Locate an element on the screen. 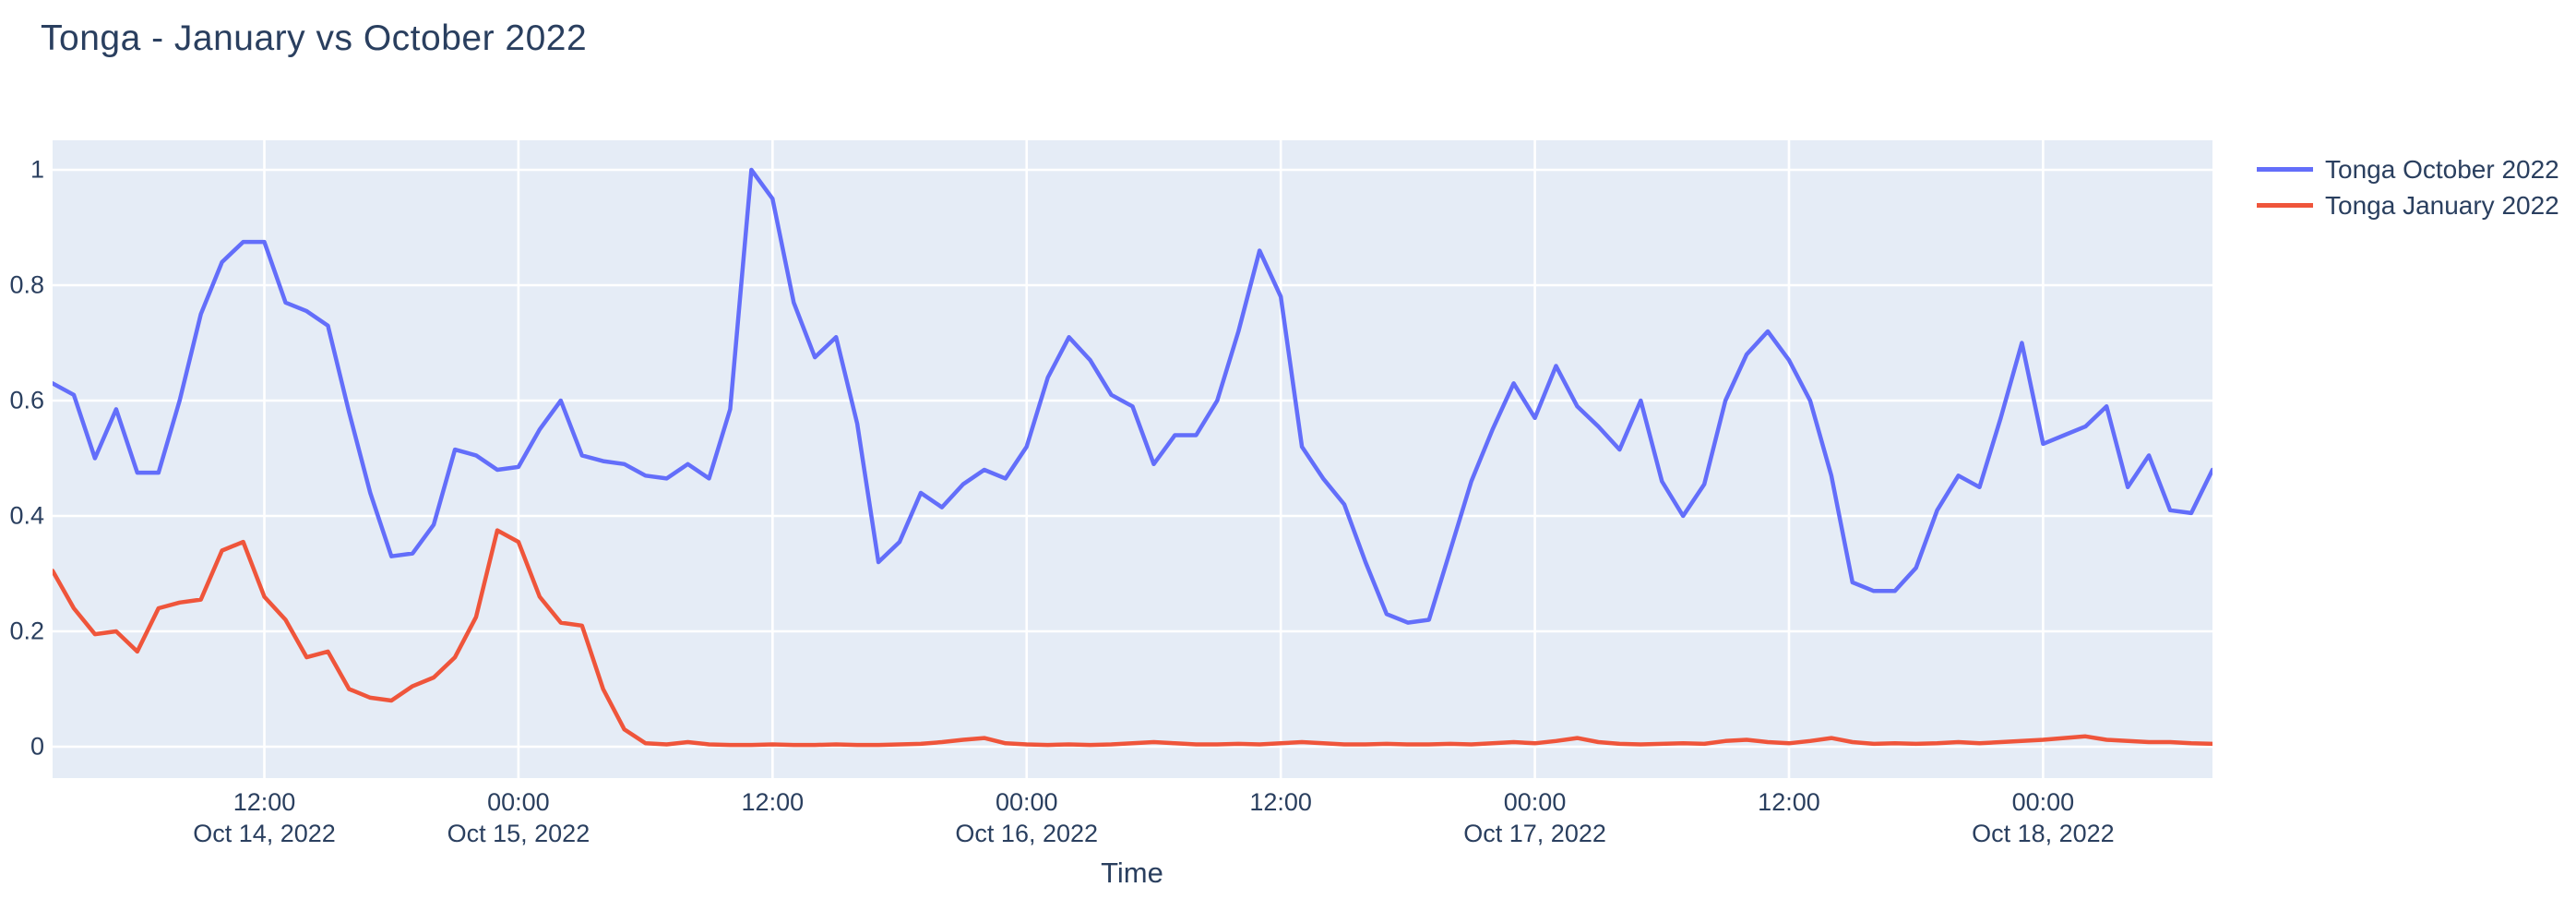 The height and width of the screenshot is (899, 2576). october-line-swatch-icon is located at coordinates (2285, 169).